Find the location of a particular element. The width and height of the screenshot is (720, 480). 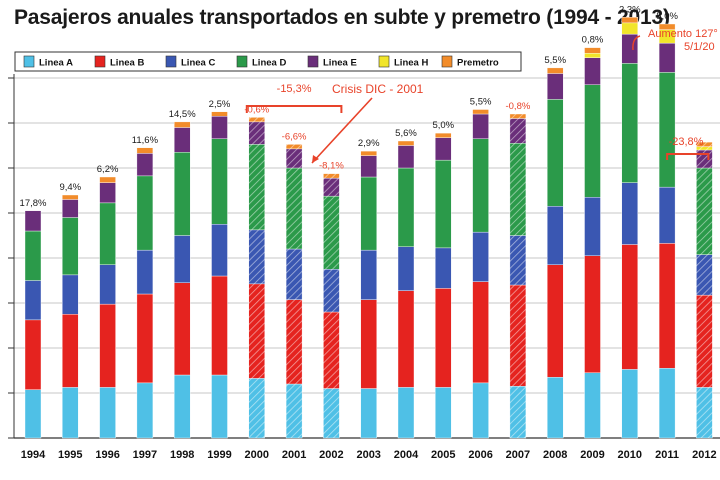

x-tick-label: 2009 is located at coordinates (592, 455).